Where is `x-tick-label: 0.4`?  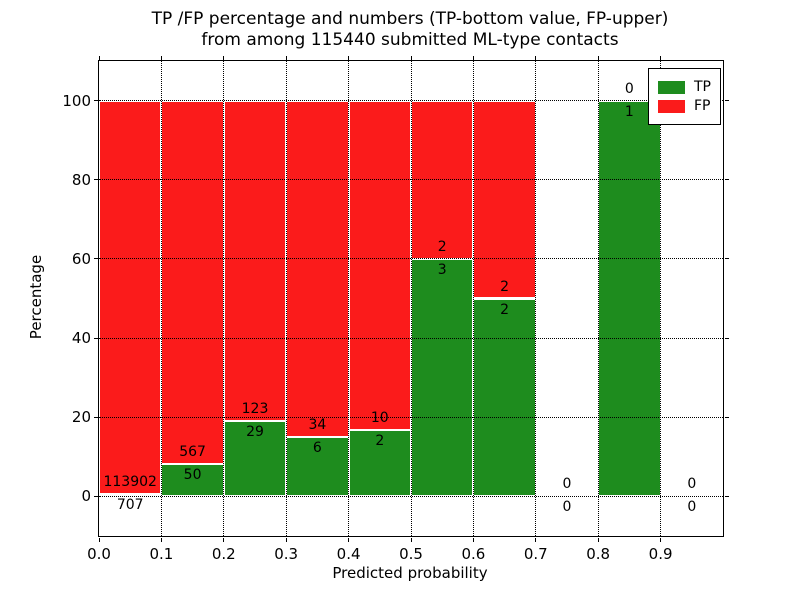 x-tick-label: 0.4 is located at coordinates (348, 554).